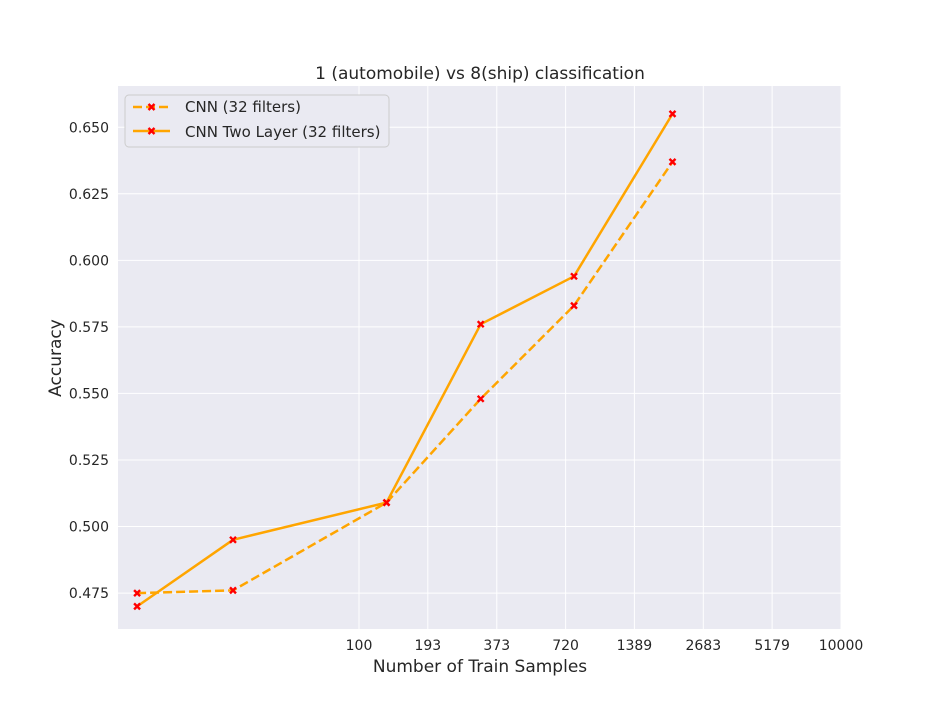  What do you see at coordinates (480, 667) in the screenshot?
I see `x-axis-label: Number of Train Samples` at bounding box center [480, 667].